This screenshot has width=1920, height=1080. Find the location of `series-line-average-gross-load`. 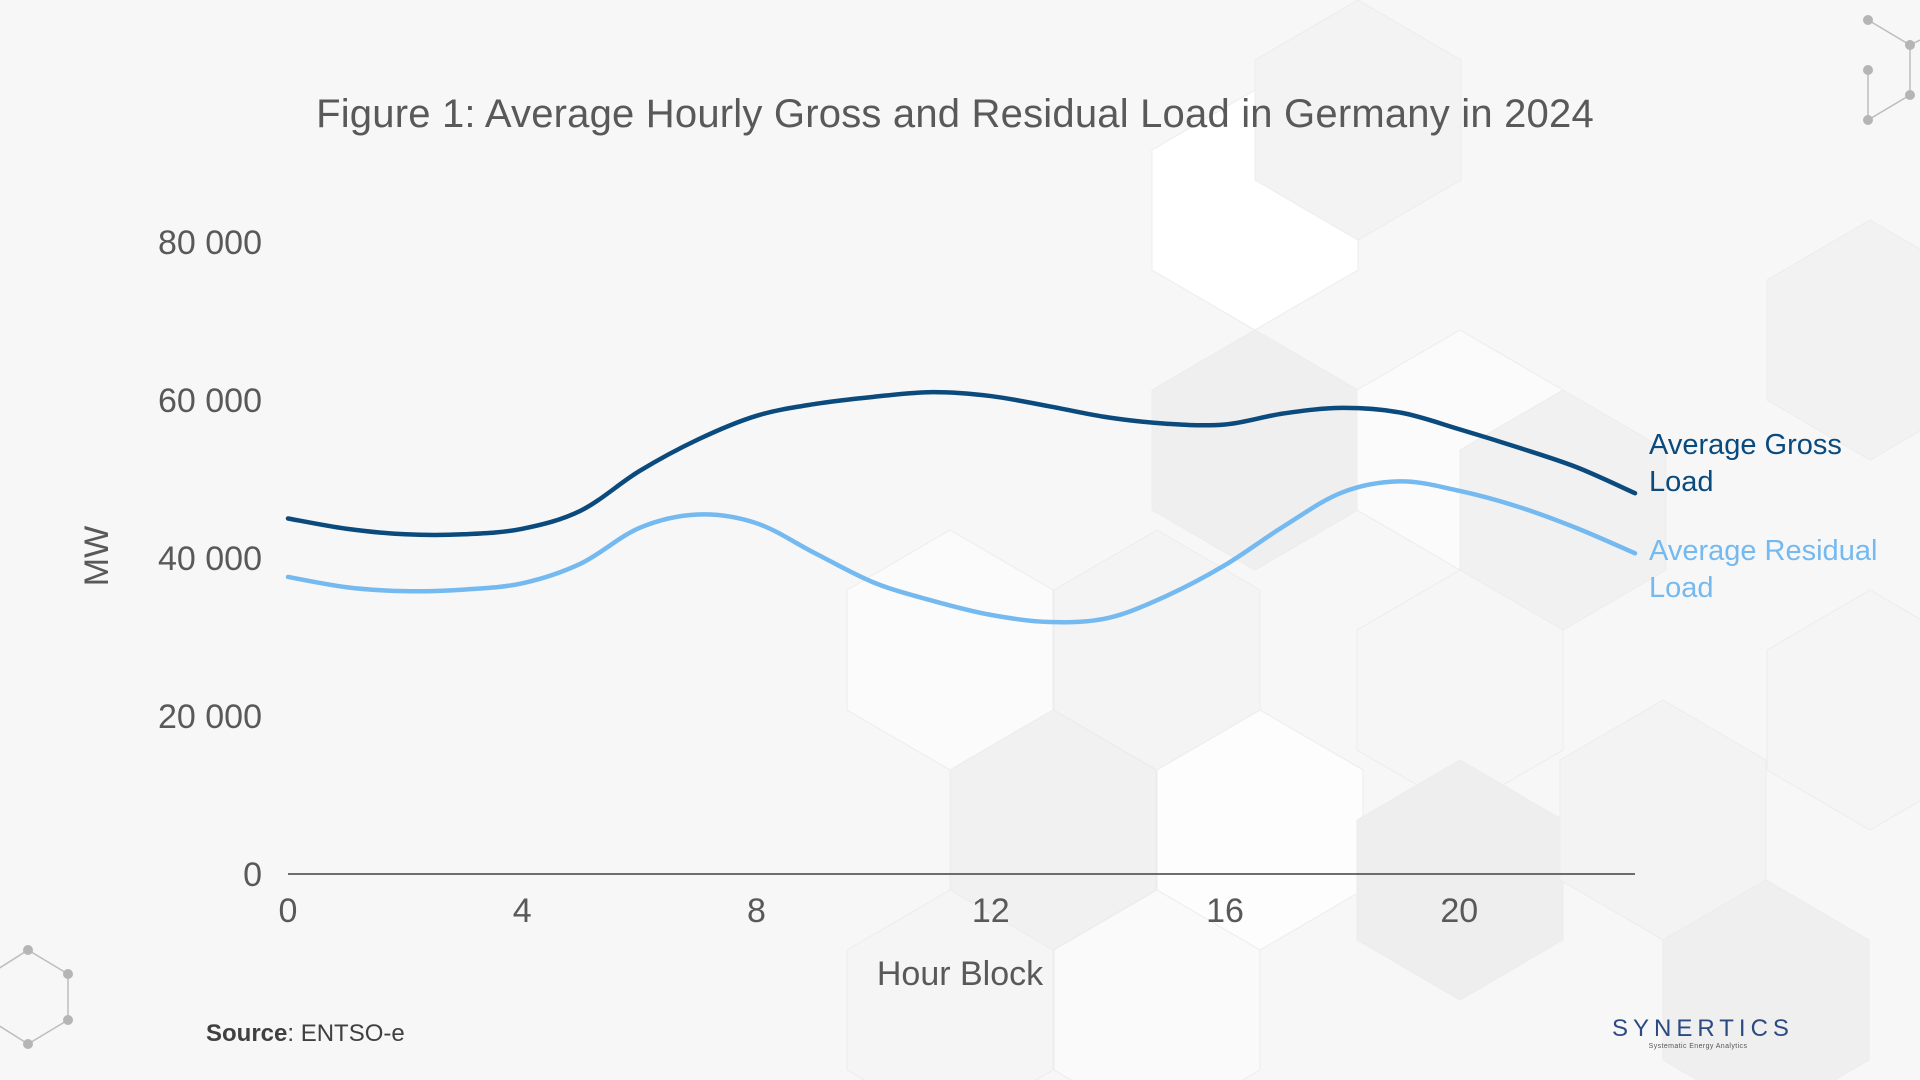

series-line-average-gross-load is located at coordinates (961, 463).